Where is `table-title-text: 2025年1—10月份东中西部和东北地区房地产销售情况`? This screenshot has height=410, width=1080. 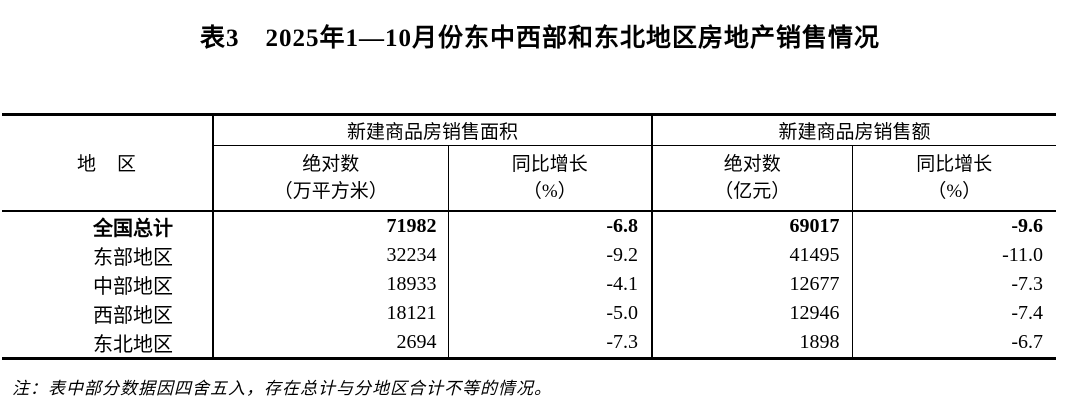
table-title-text: 2025年1—10月份东中西部和东北地区房地产销售情况 is located at coordinates (573, 38).